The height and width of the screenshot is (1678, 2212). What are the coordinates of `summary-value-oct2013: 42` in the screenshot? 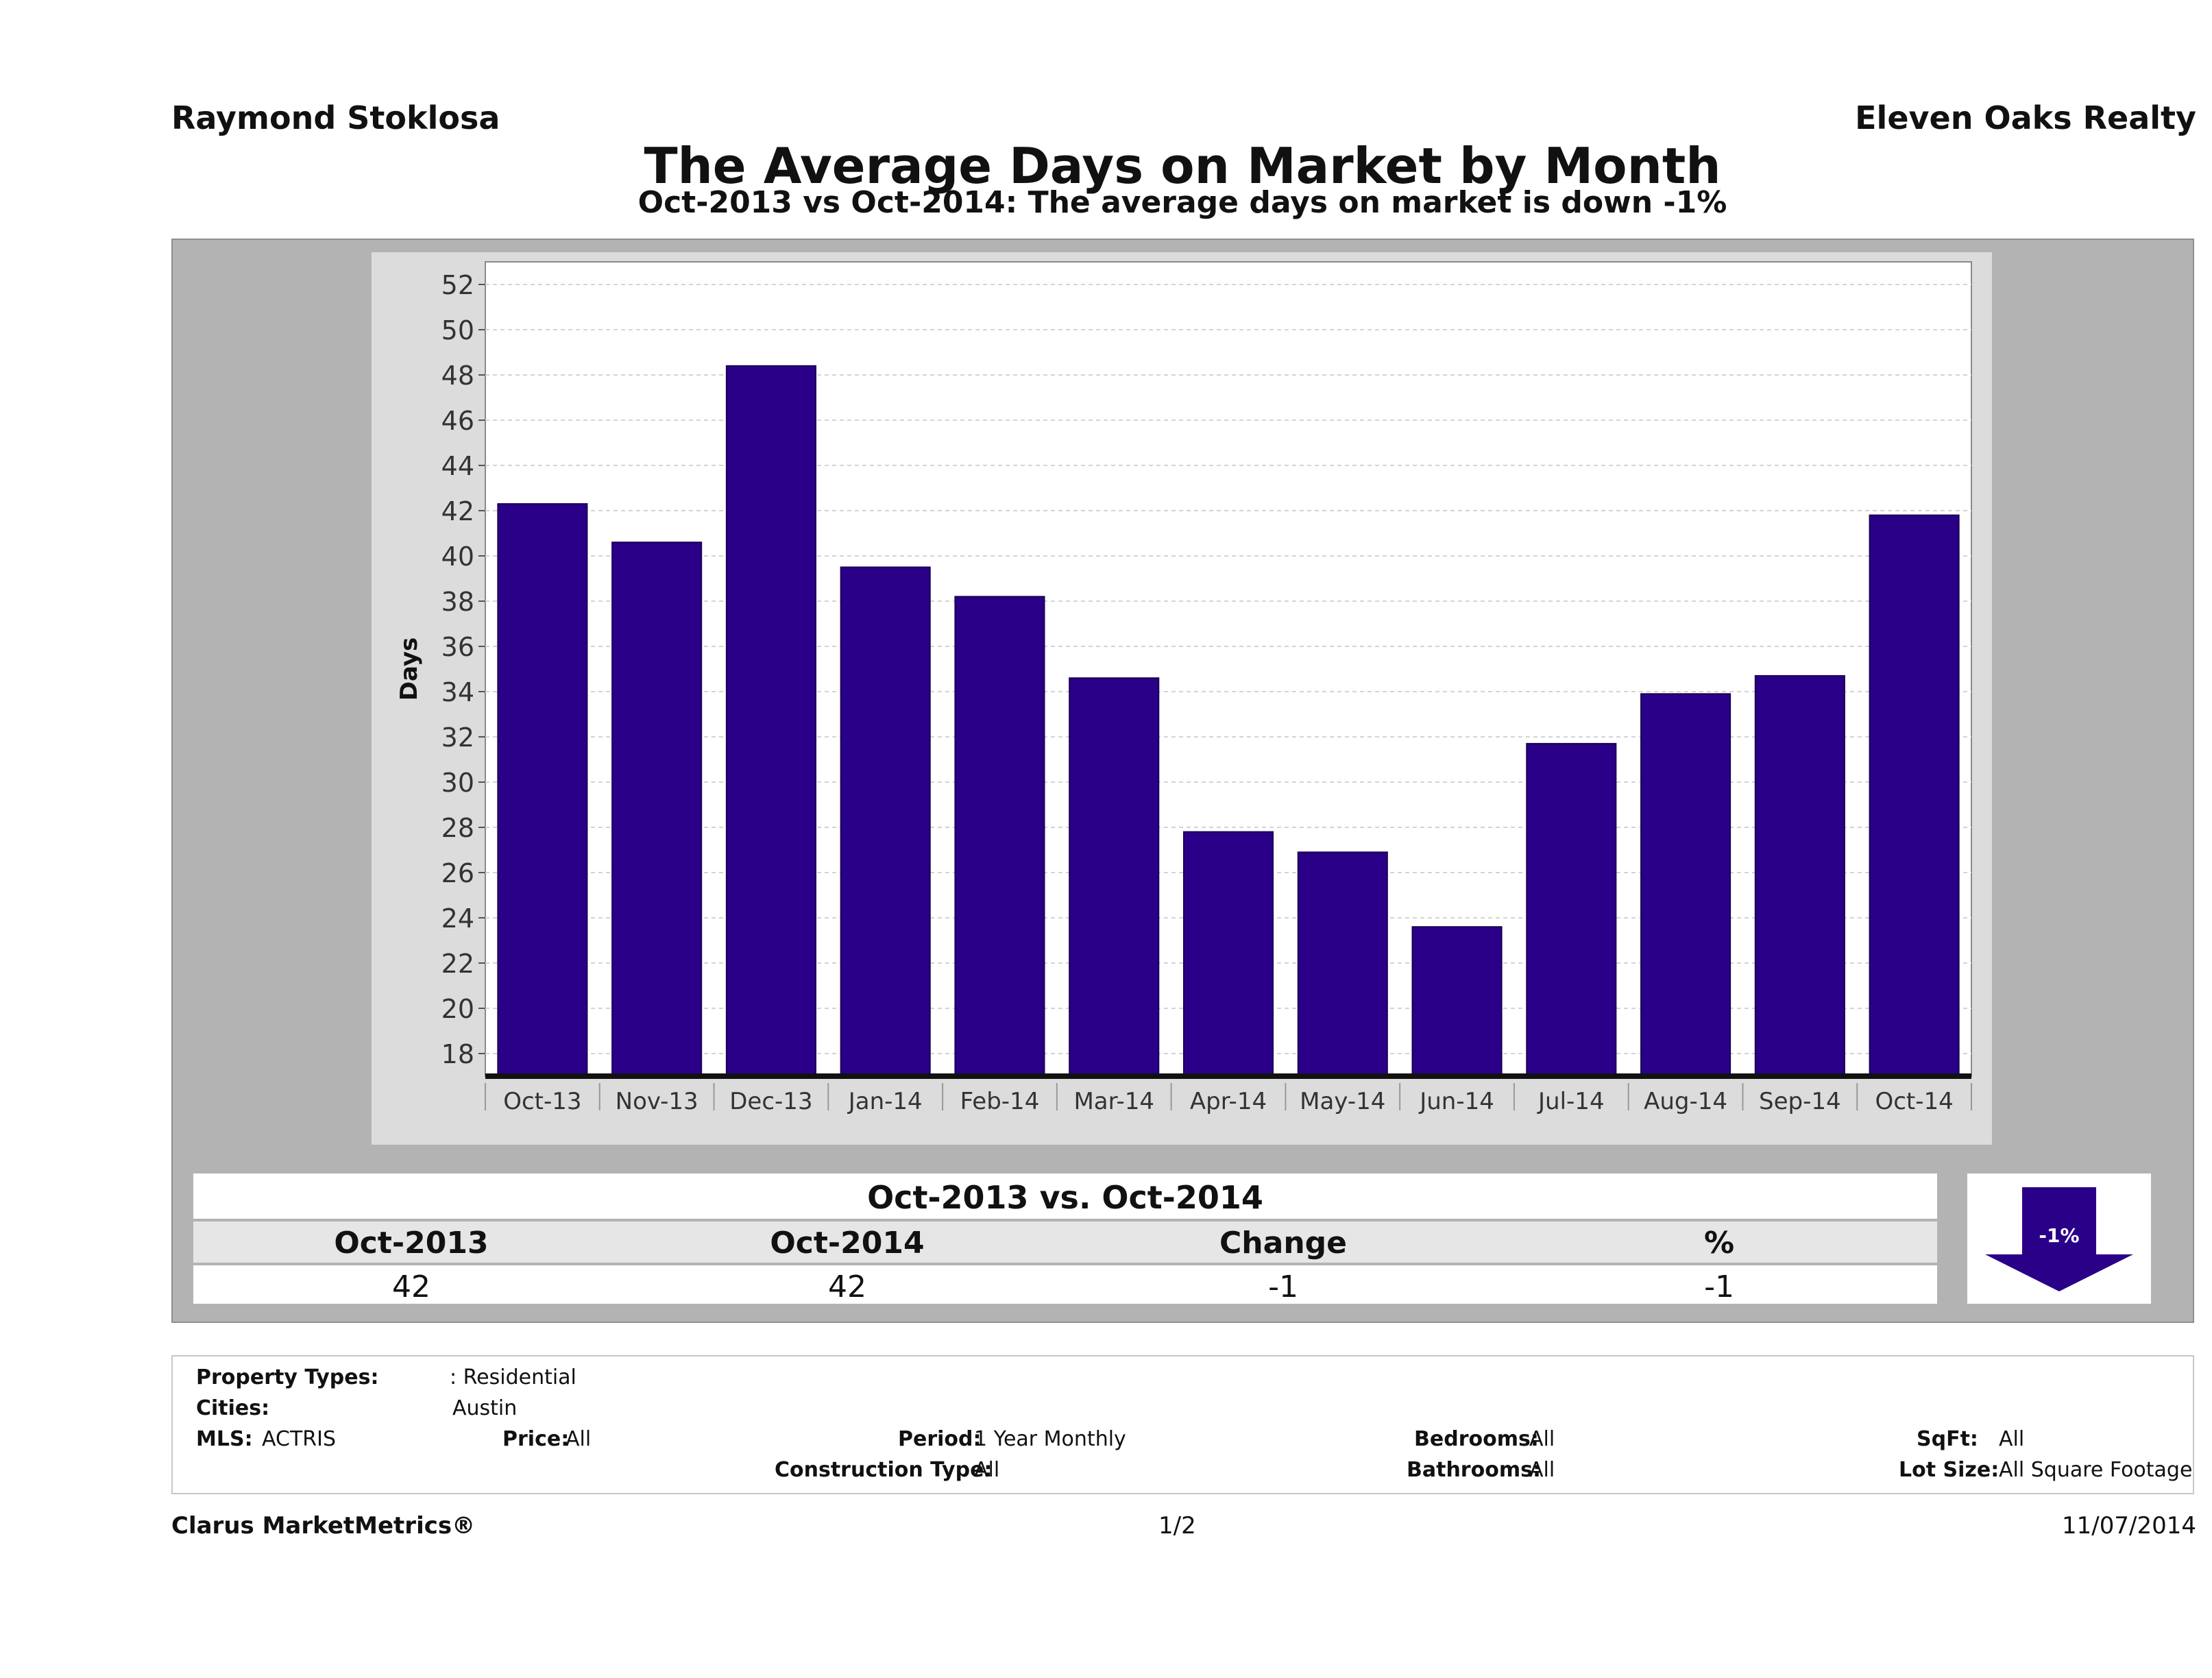 It's located at (411, 1286).